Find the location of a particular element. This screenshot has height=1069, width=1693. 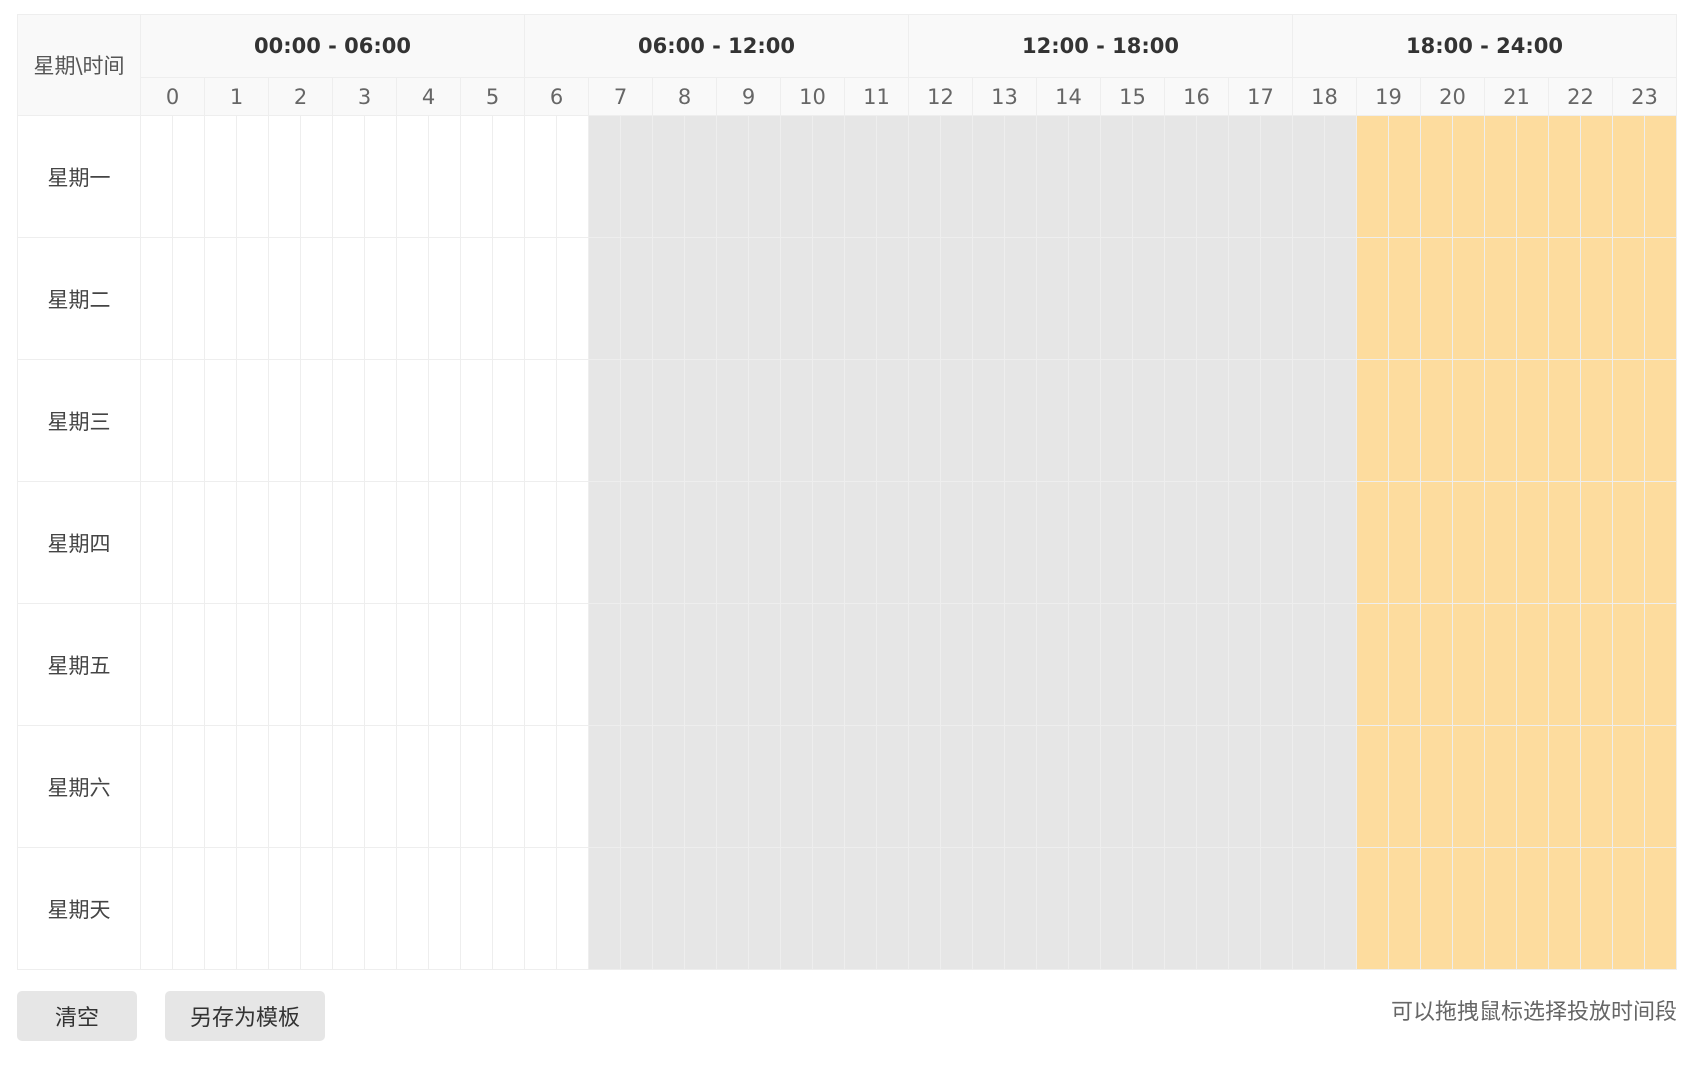

save-template-button: 另存为模板 is located at coordinates (245, 1016).